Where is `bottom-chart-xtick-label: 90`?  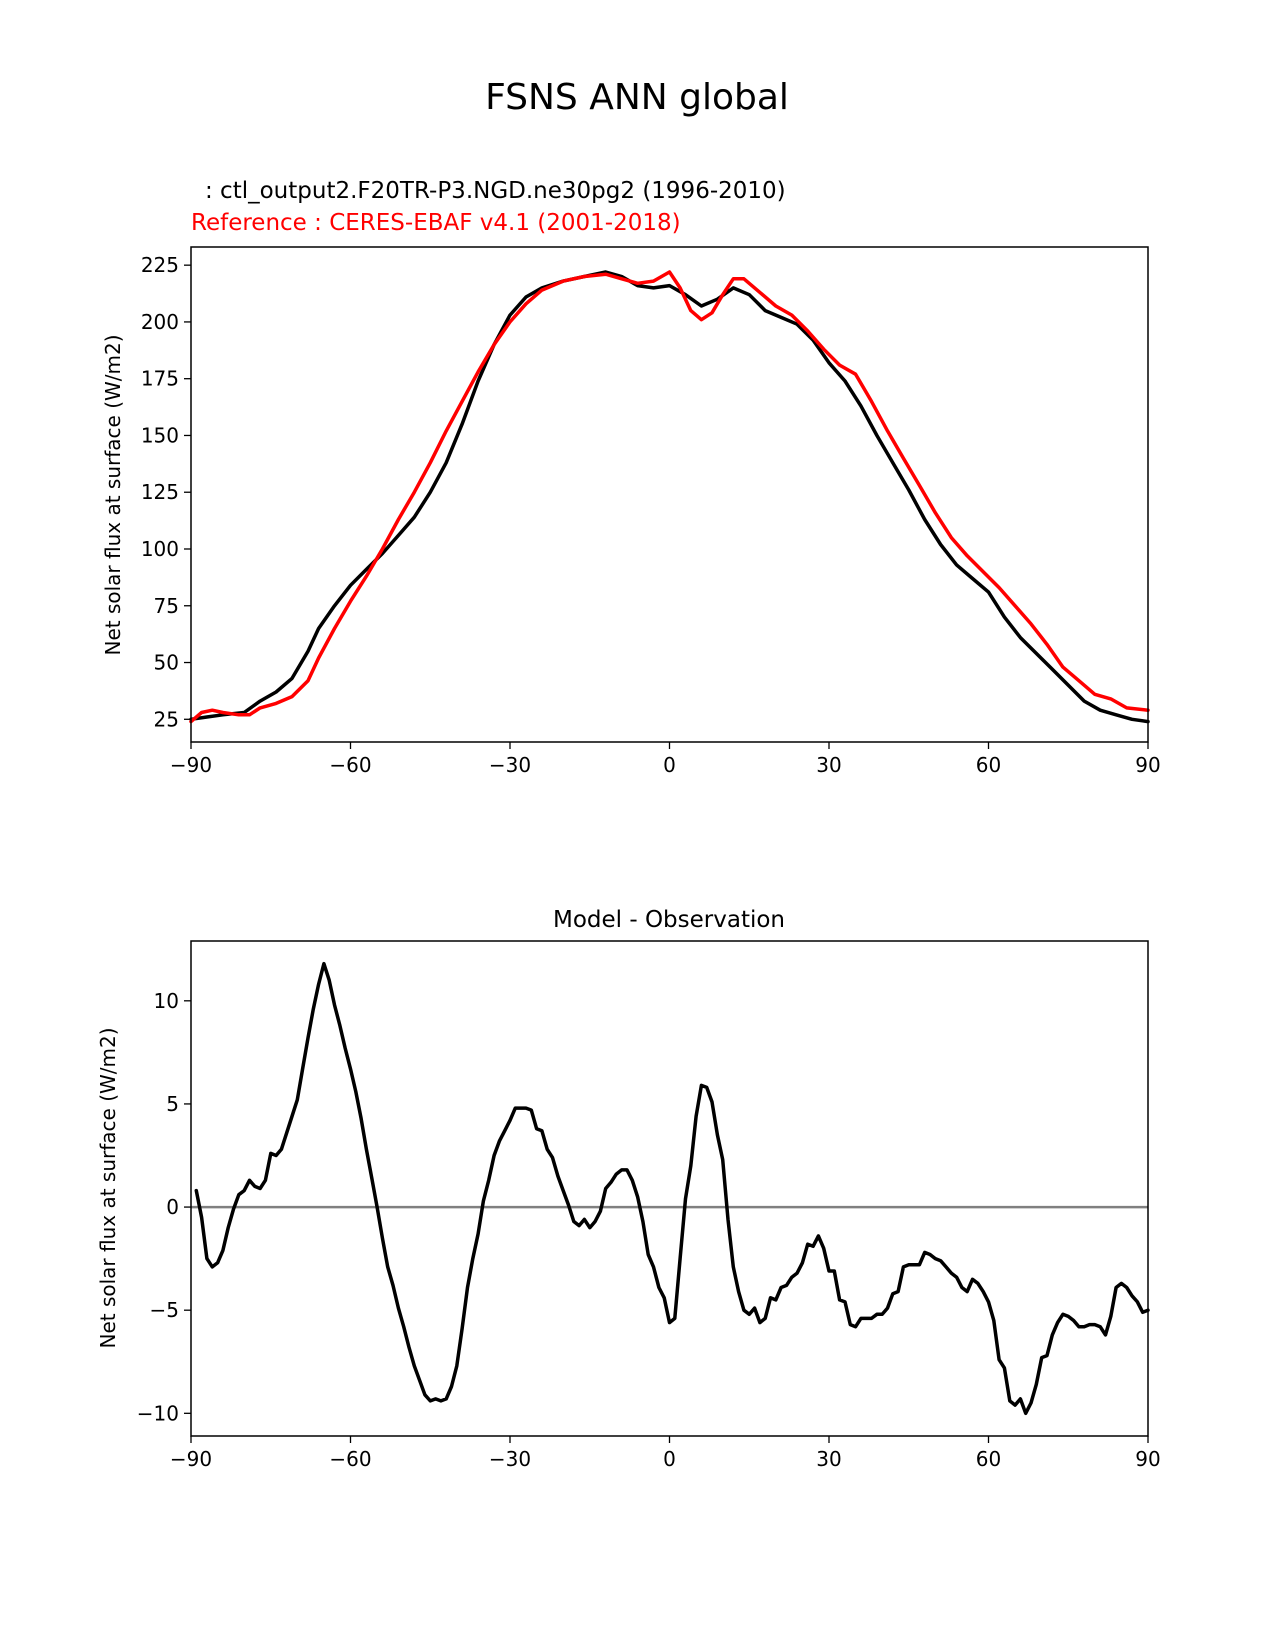 bottom-chart-xtick-label: 90 is located at coordinates (1147, 1459).